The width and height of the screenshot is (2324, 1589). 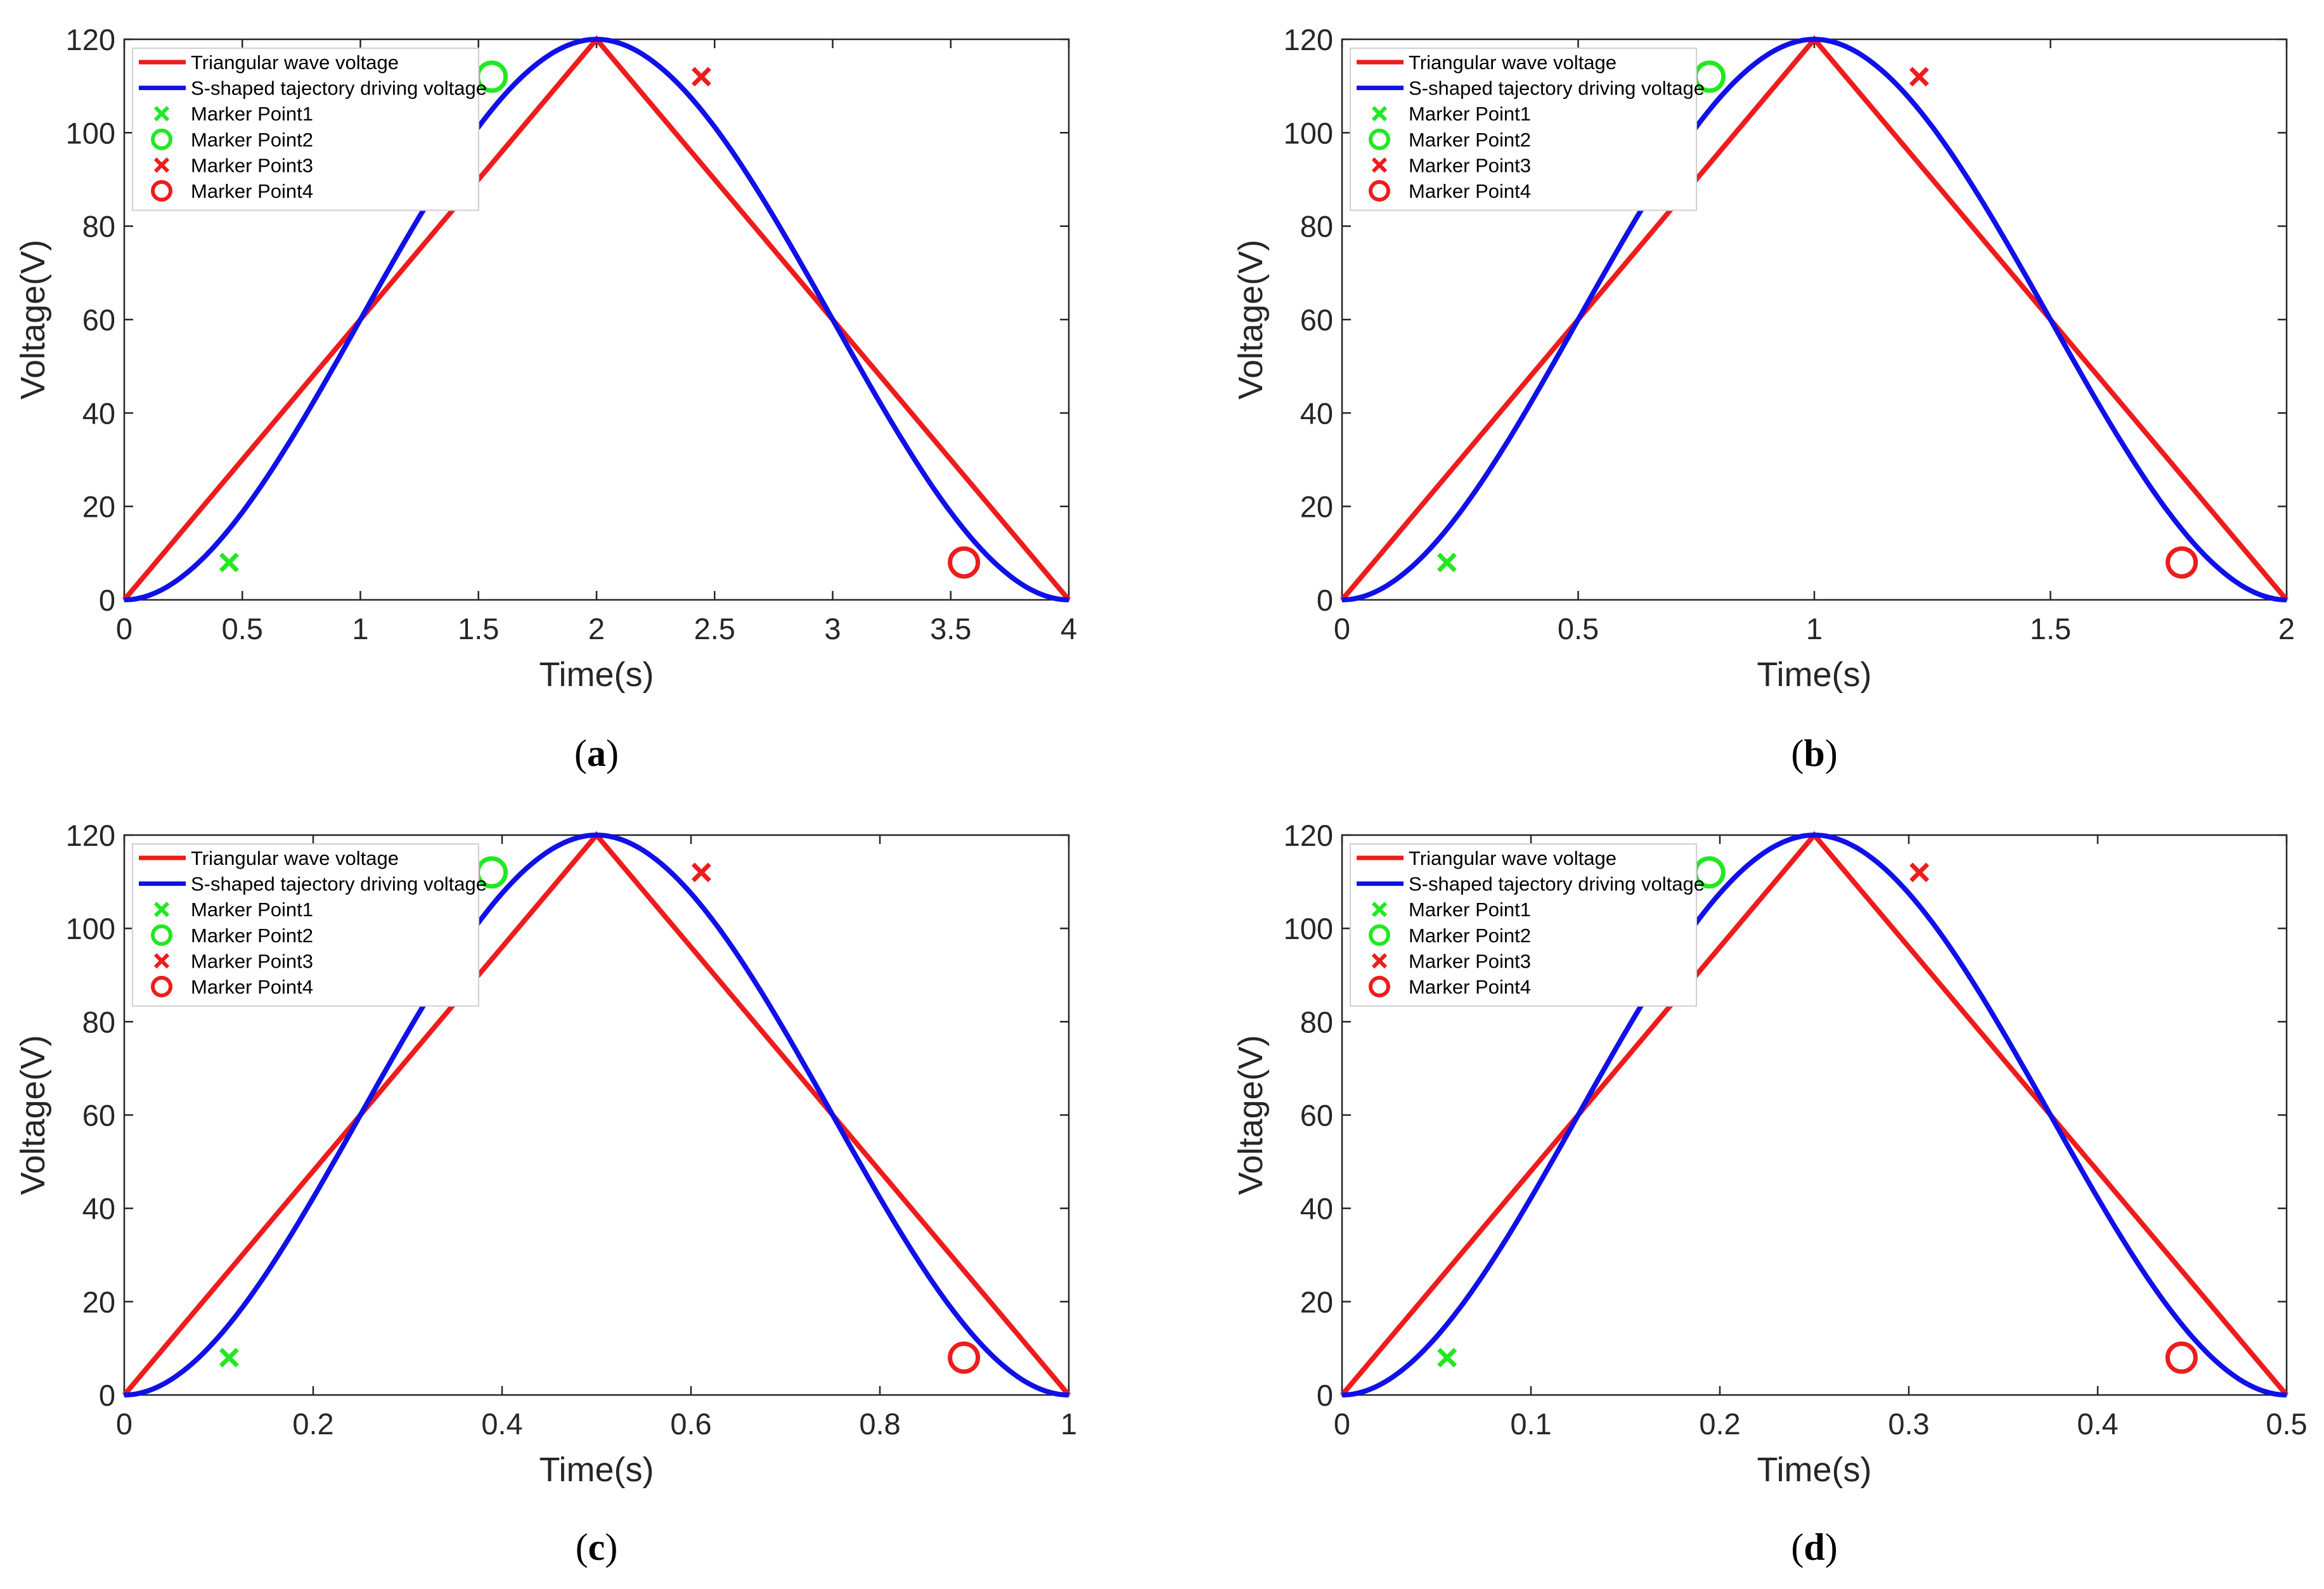 What do you see at coordinates (1814, 628) in the screenshot?
I see `x-tick-label: 1` at bounding box center [1814, 628].